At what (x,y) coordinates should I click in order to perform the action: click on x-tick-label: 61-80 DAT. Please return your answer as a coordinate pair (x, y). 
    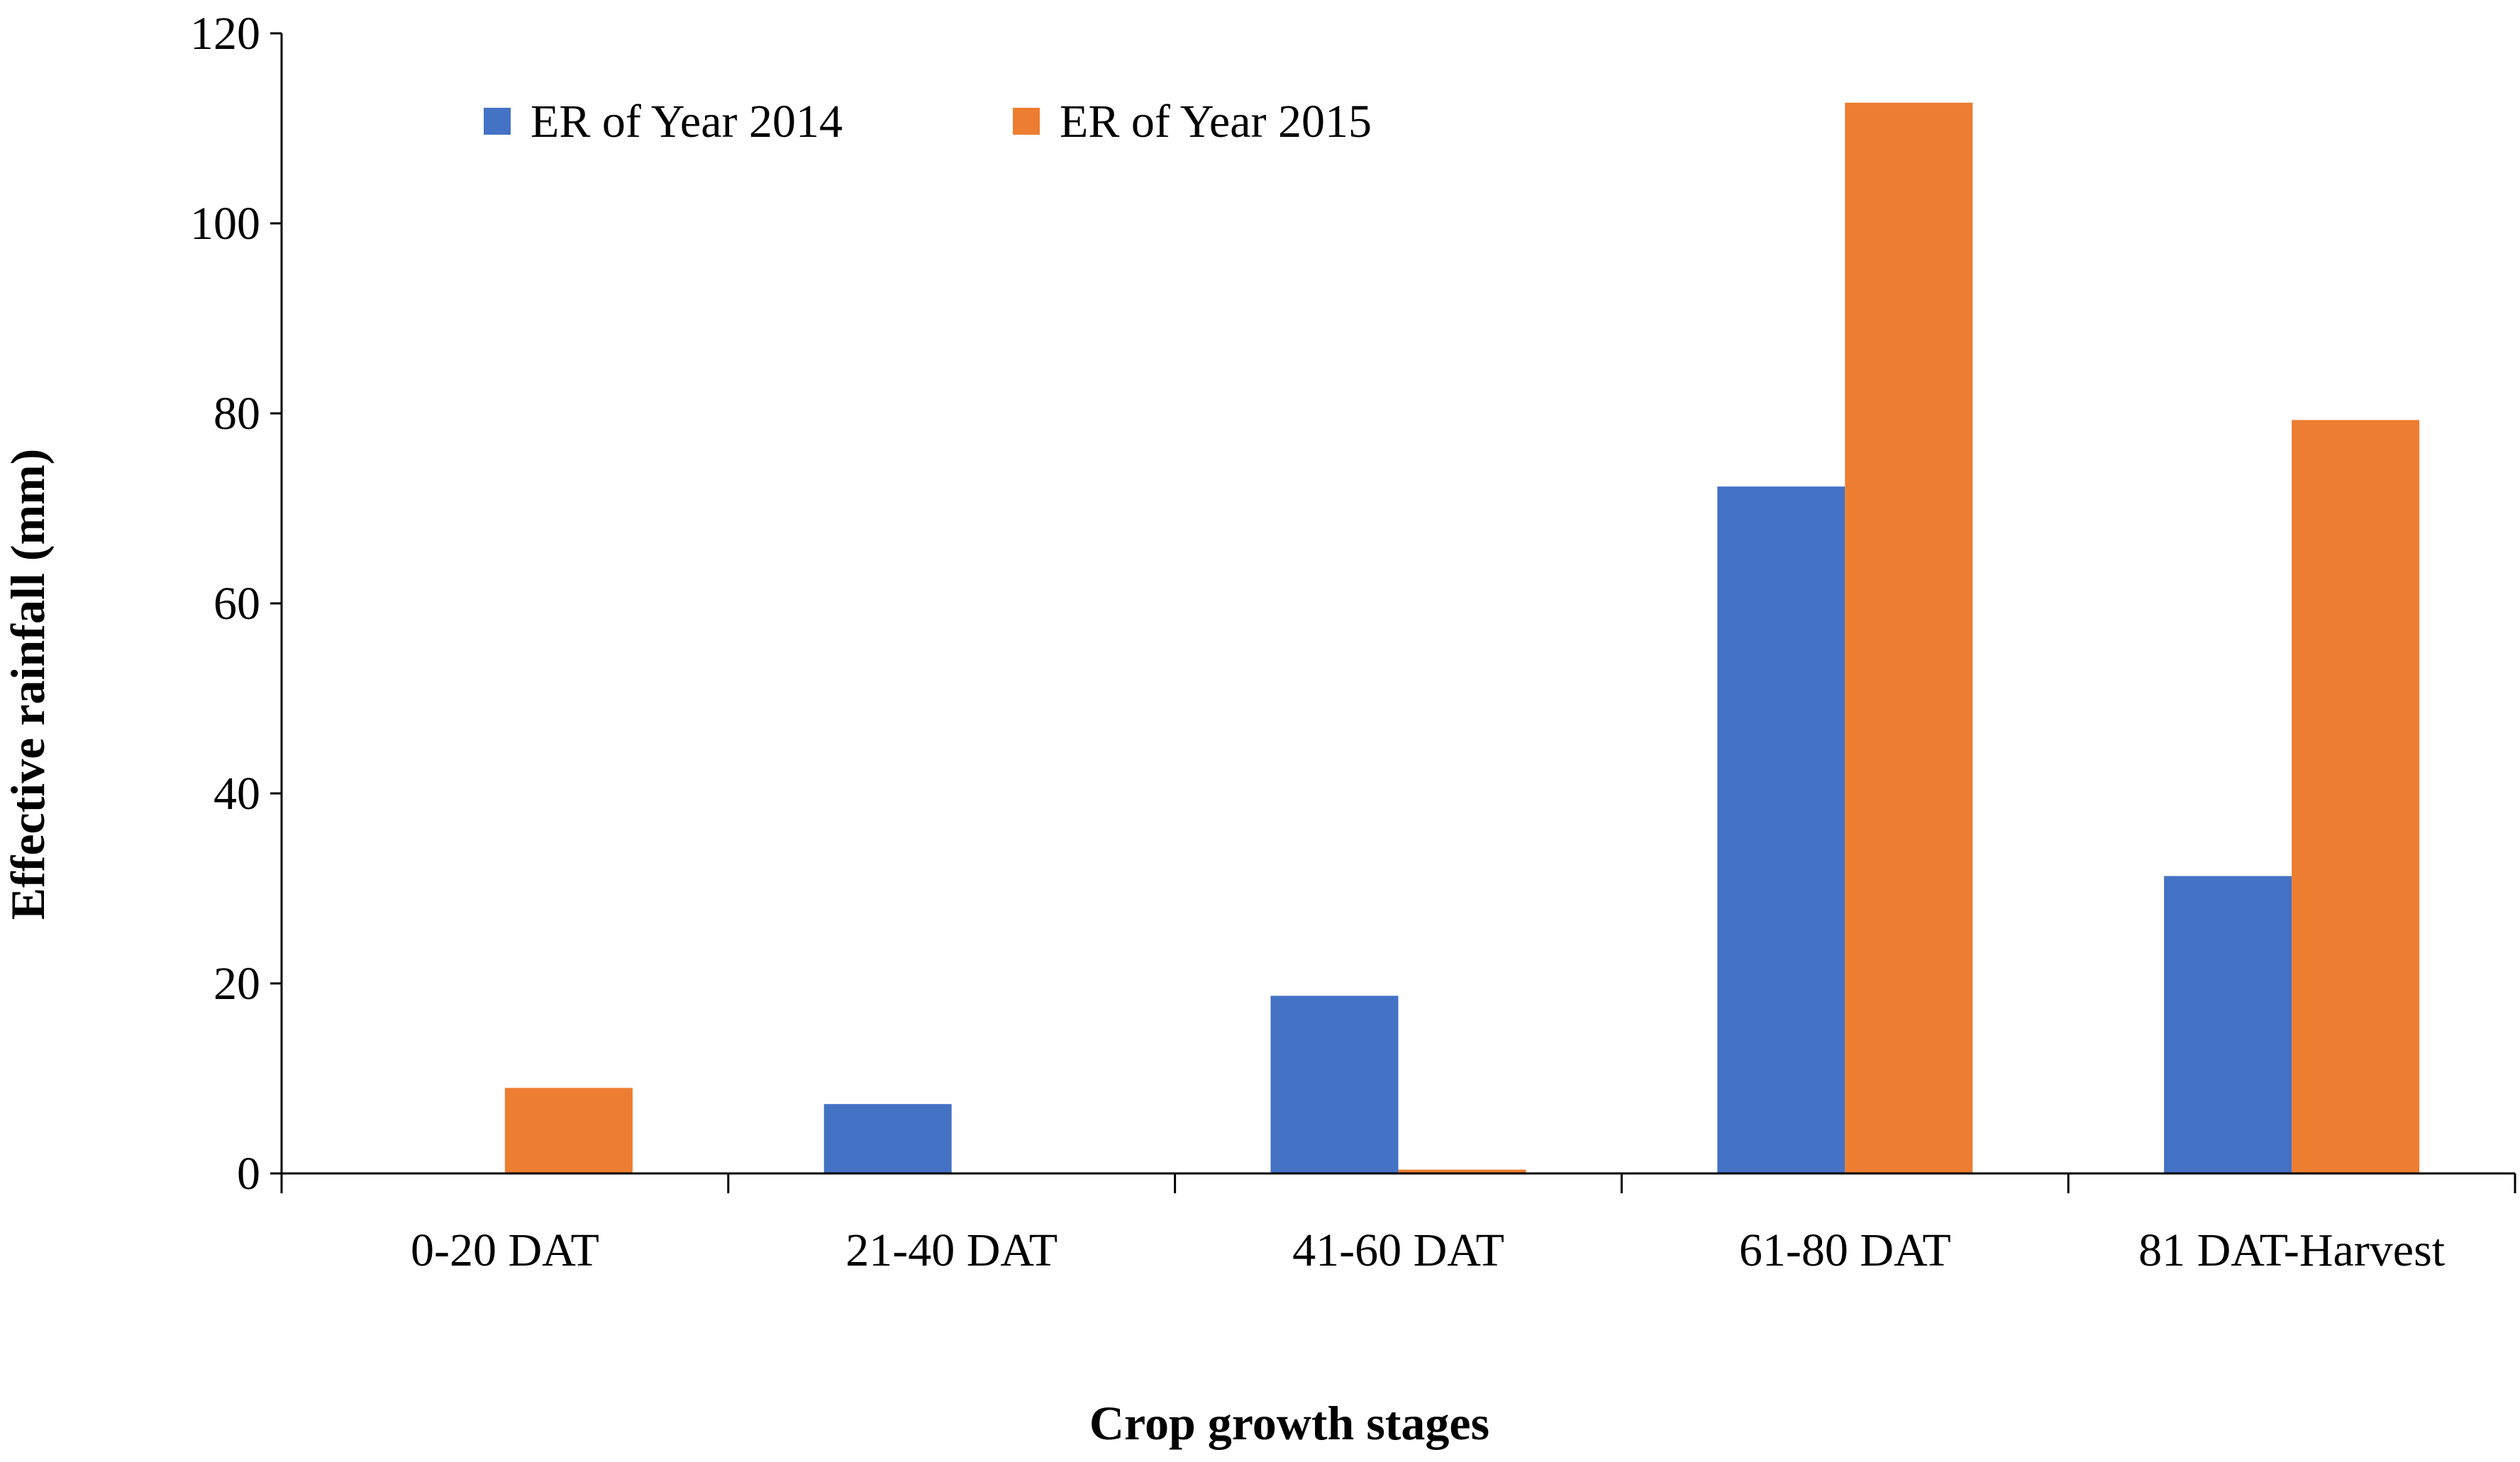
    Looking at the image, I should click on (1845, 1250).